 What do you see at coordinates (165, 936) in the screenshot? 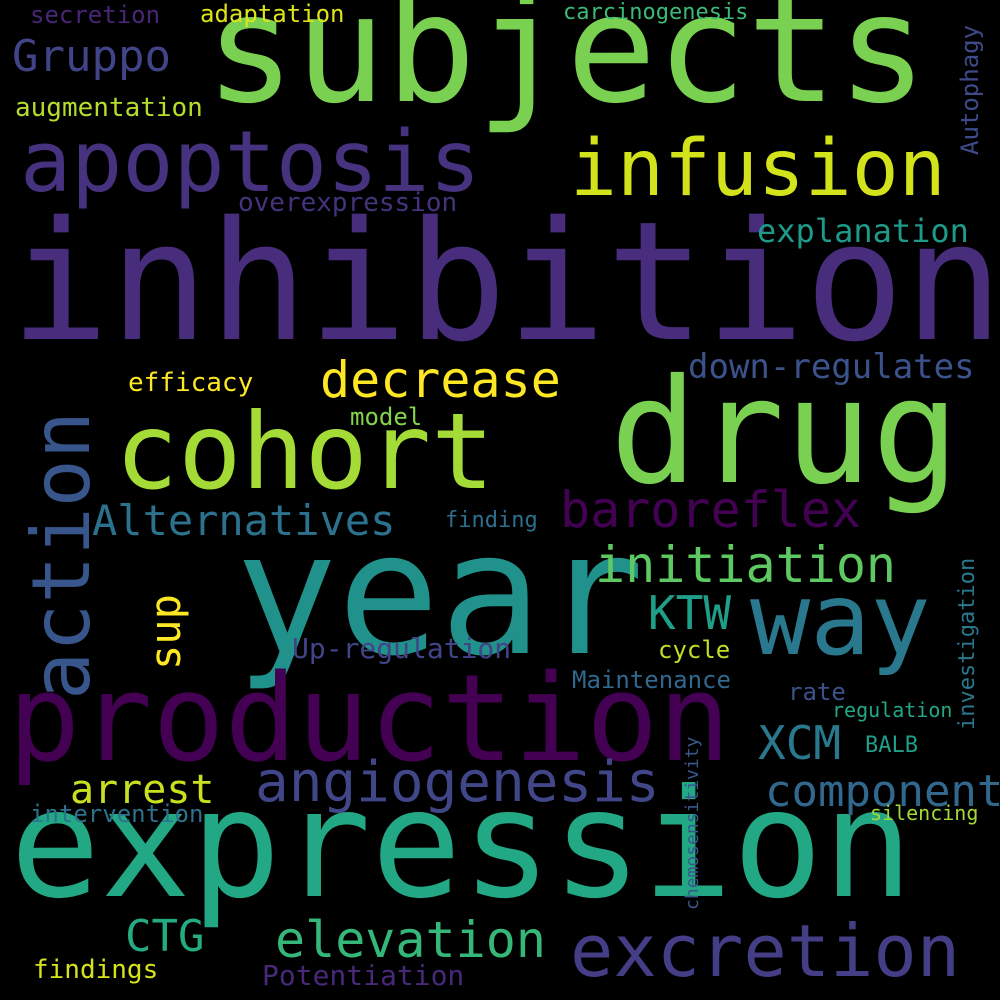
I see `word-ctg: CTG` at bounding box center [165, 936].